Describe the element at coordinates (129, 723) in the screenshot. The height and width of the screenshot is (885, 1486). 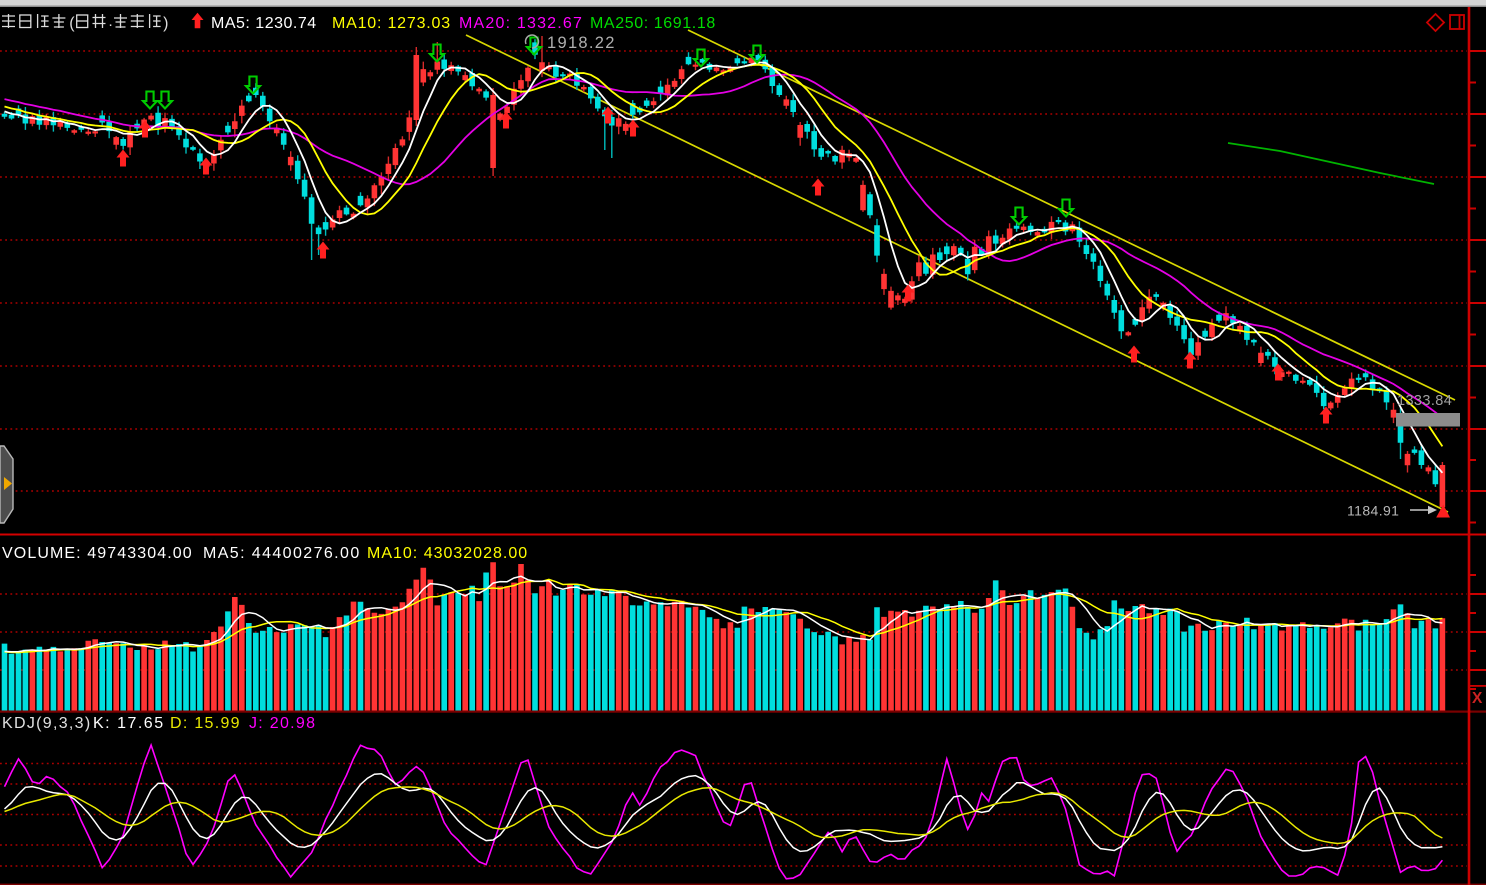
I see `svg-text: K: 17.65` at that location.